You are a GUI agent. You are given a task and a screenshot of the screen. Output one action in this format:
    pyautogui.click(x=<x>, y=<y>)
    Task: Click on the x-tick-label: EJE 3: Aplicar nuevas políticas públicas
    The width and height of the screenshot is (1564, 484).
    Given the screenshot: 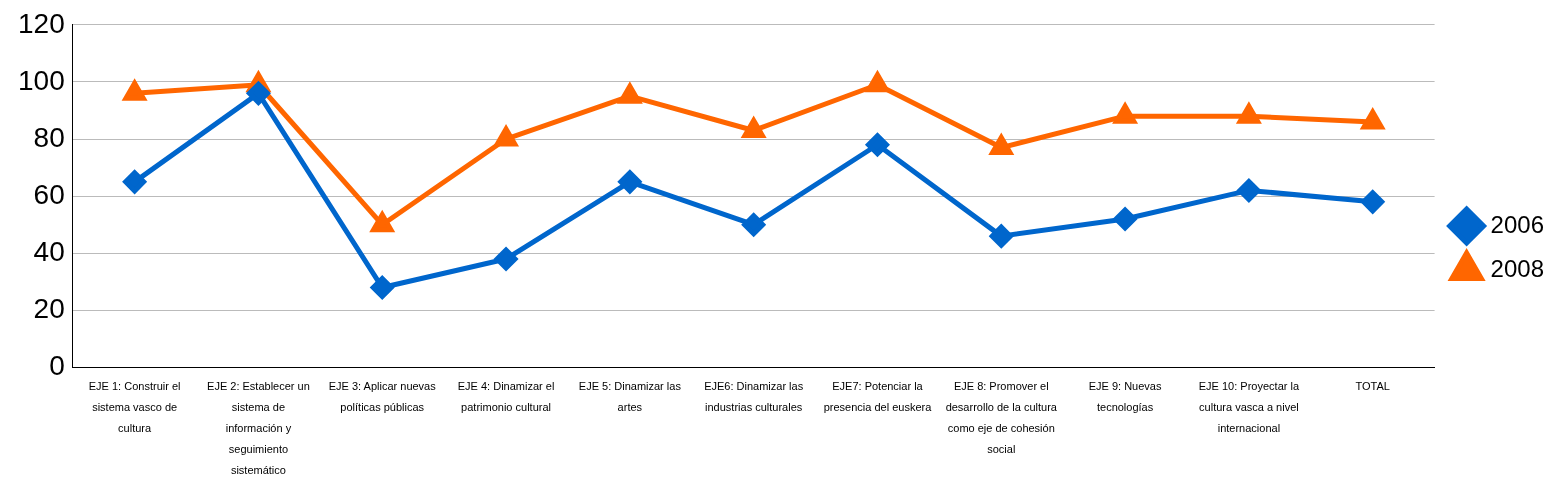 What is the action you would take?
    pyautogui.click(x=382, y=396)
    